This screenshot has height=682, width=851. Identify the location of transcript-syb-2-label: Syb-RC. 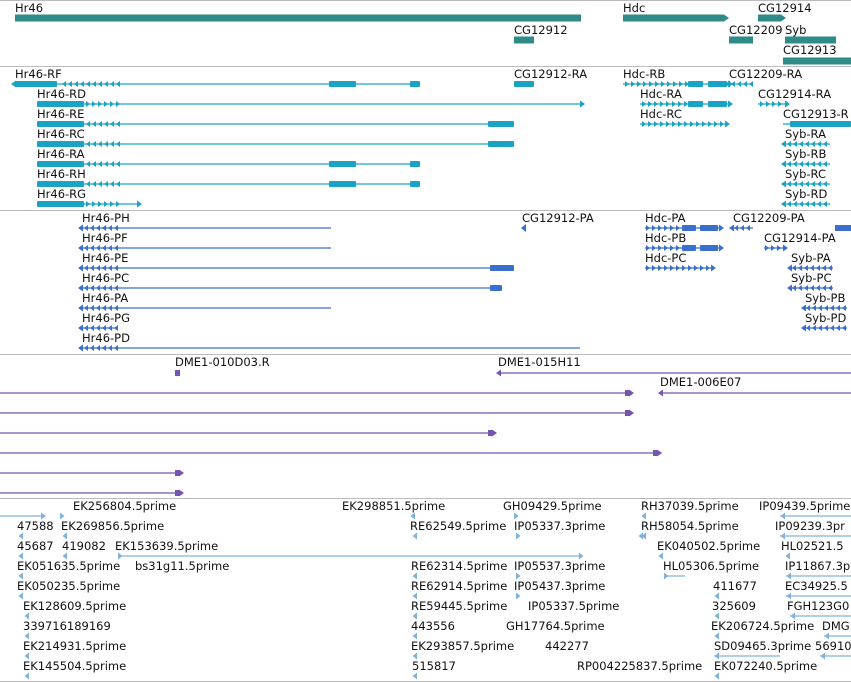
(805, 174).